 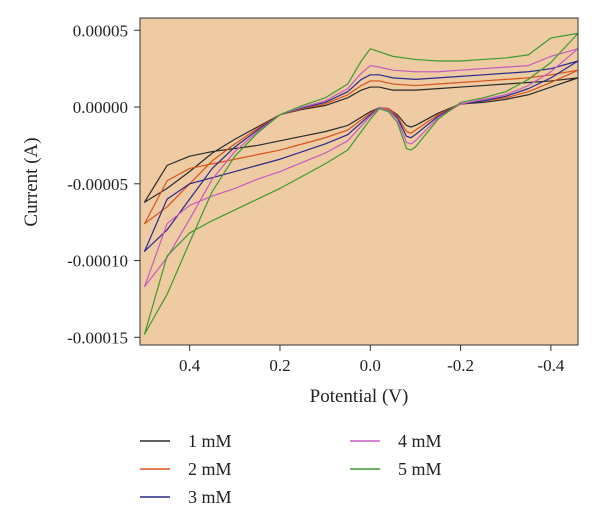 I want to click on legend-label-4: 4 mM, so click(x=420, y=441).